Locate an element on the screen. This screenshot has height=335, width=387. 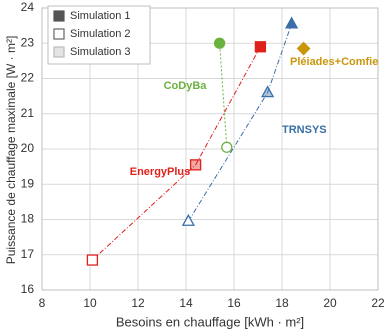
x-tick-label: 16 is located at coordinates (234, 303).